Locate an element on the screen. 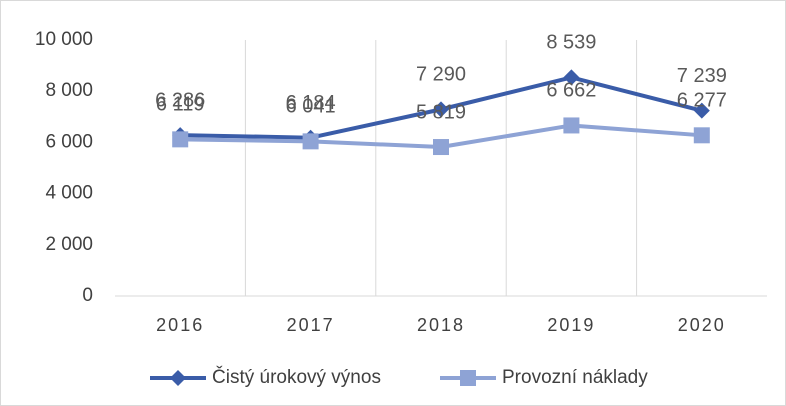  data-label: 6 184 is located at coordinates (311, 103).